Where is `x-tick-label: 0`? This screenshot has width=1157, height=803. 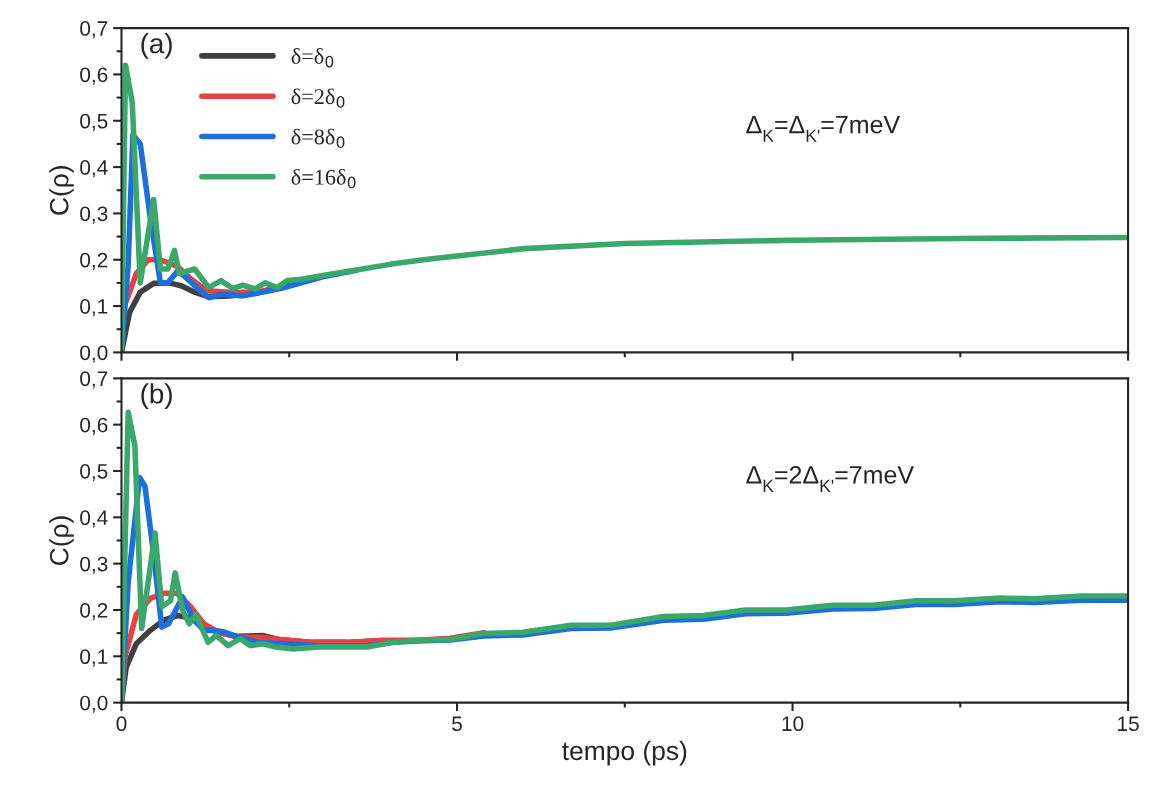 x-tick-label: 0 is located at coordinates (121, 724).